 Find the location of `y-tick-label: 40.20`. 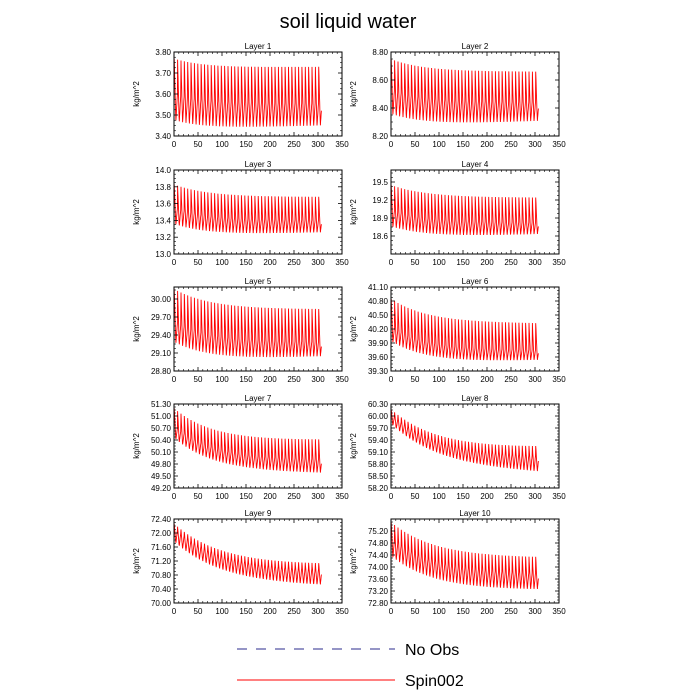

y-tick-label: 40.20 is located at coordinates (378, 329).